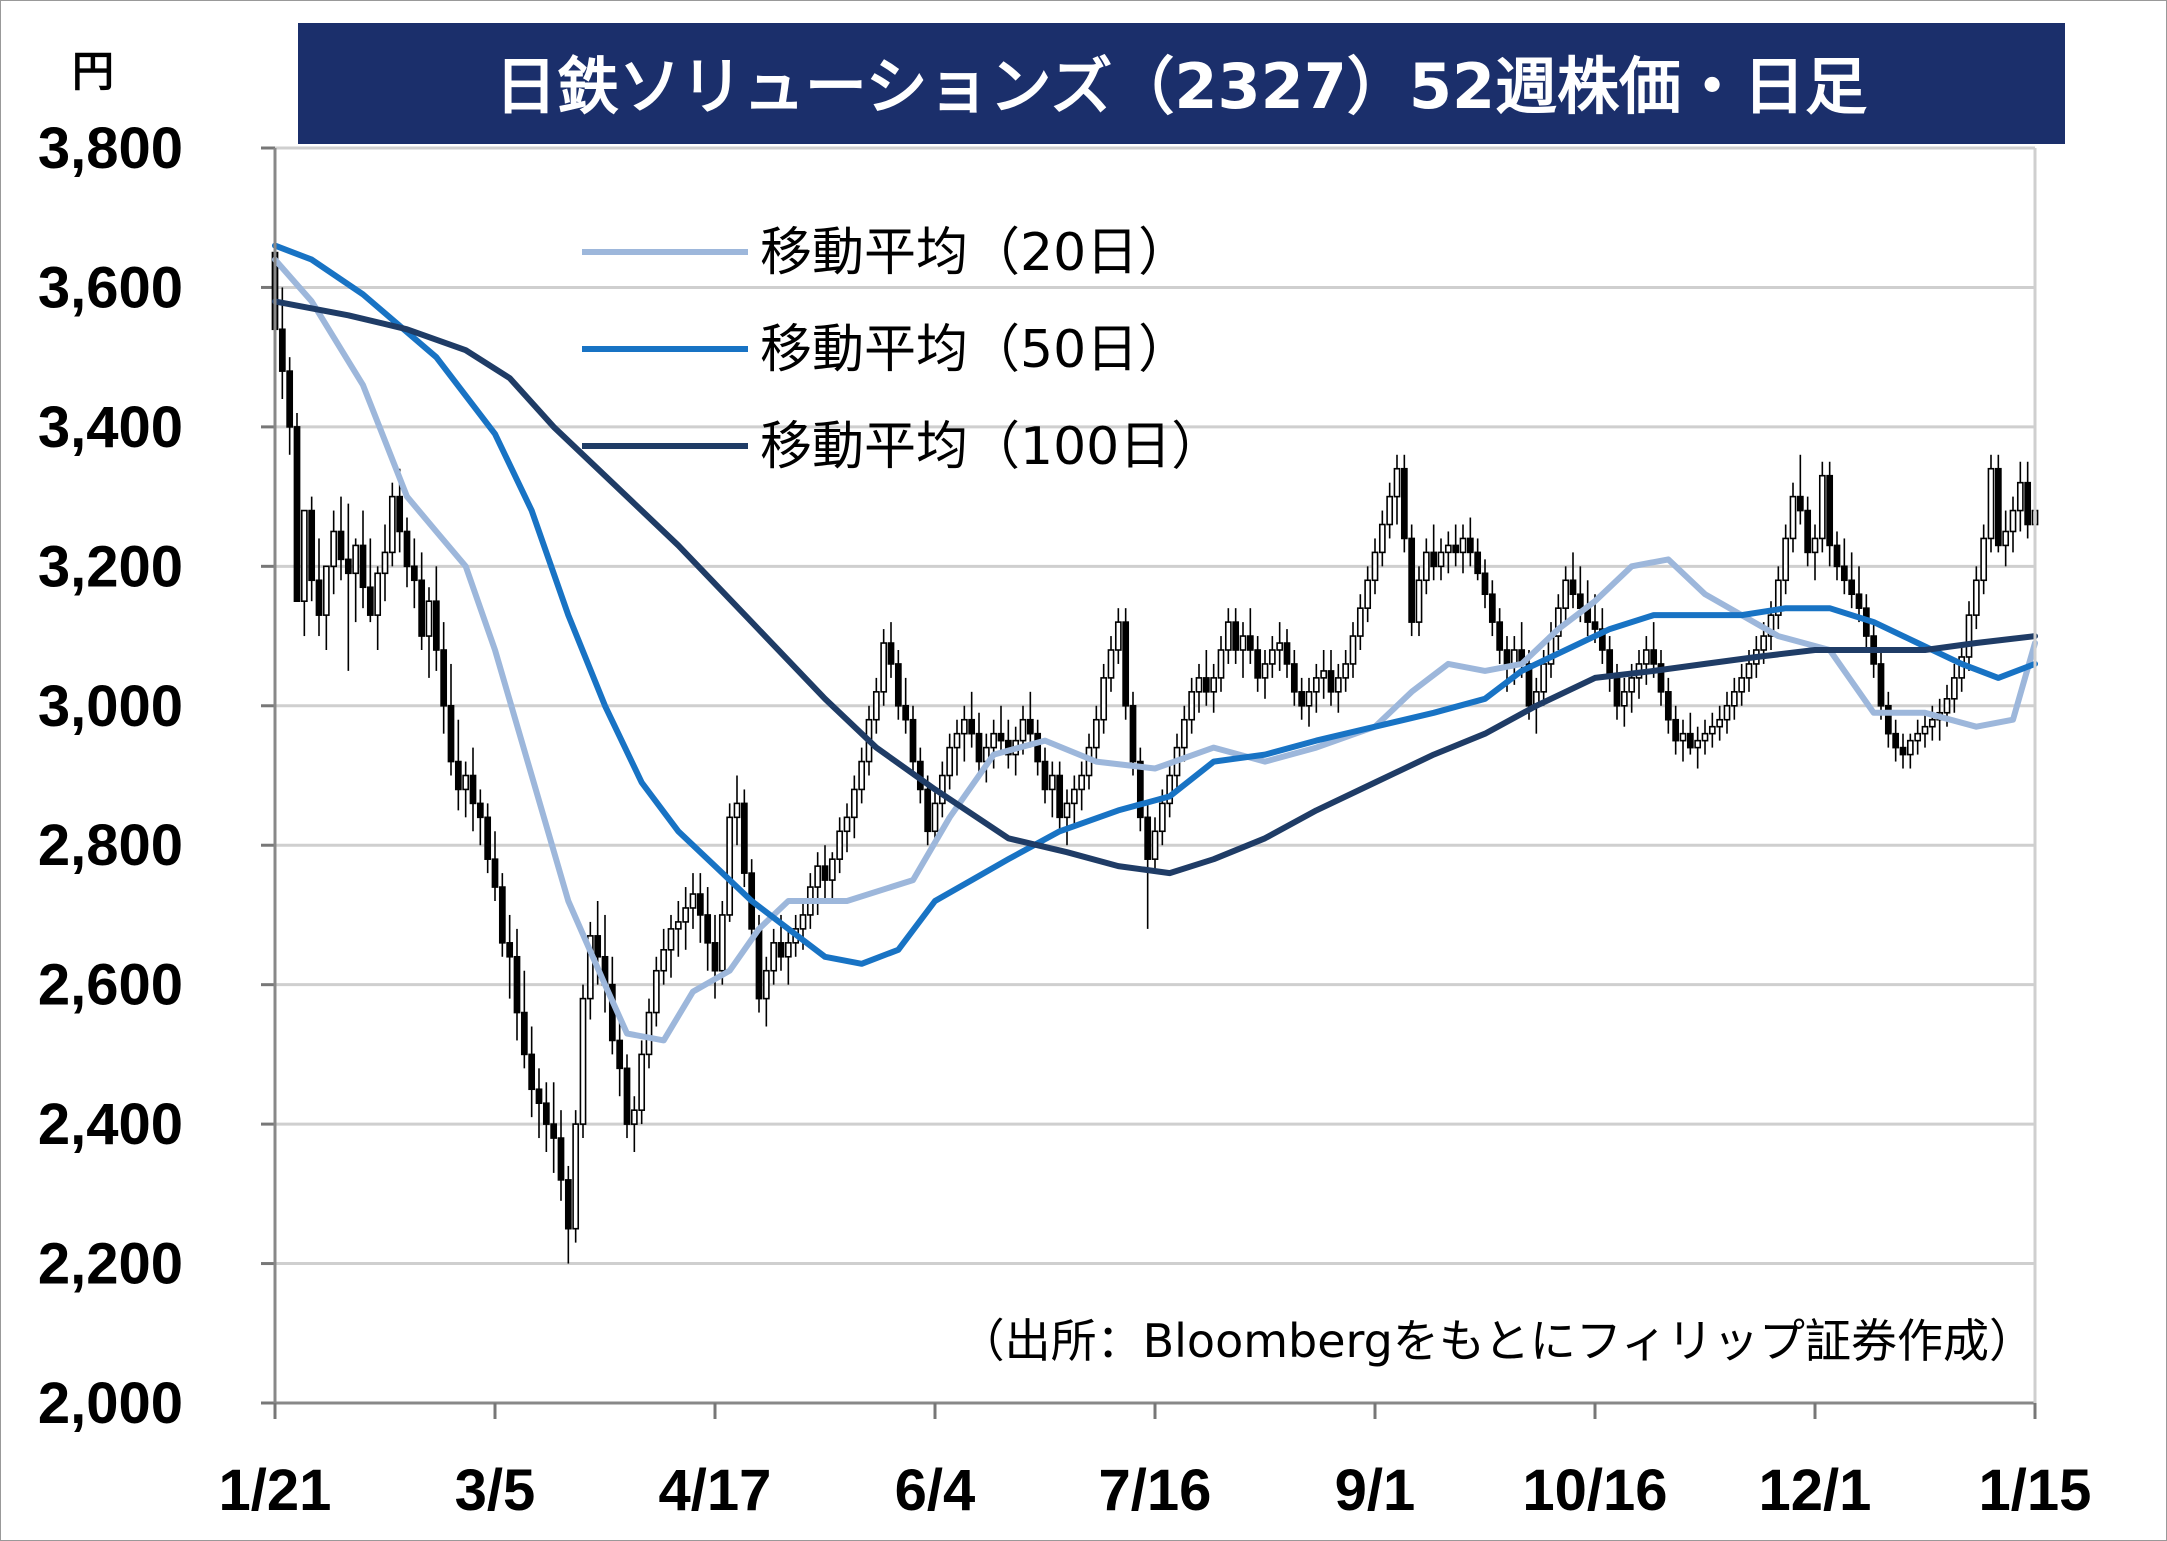  What do you see at coordinates (991, 447) in the screenshot?
I see `legend-label: 移動平均（100日）` at bounding box center [991, 447].